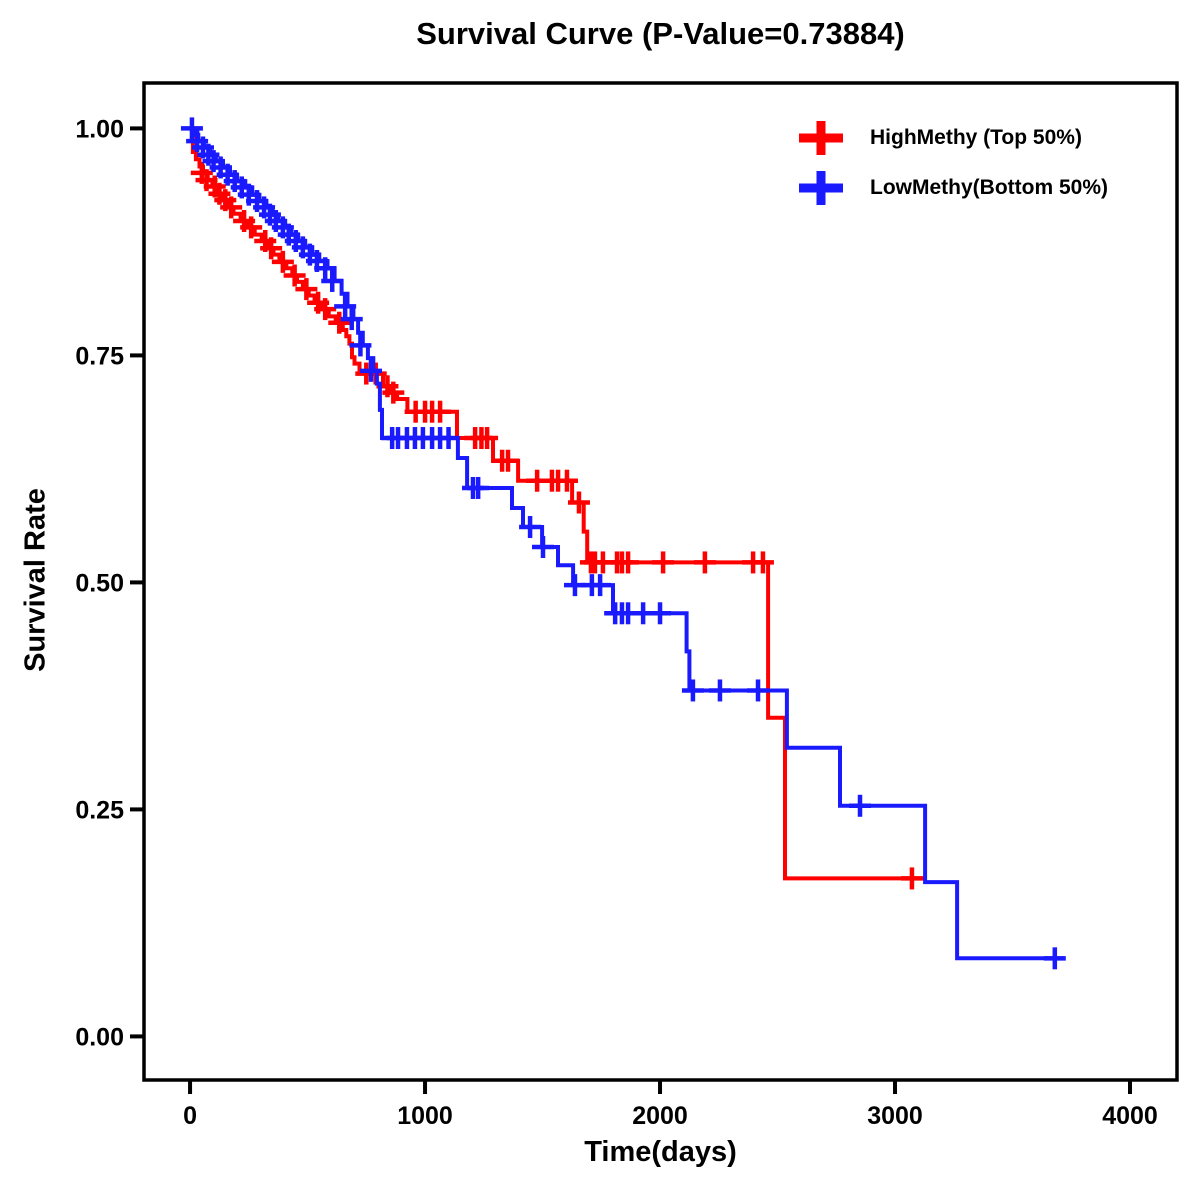 The width and height of the screenshot is (1200, 1200). Describe the element at coordinates (821, 138) in the screenshot. I see `highmethy-plus-icon` at that location.